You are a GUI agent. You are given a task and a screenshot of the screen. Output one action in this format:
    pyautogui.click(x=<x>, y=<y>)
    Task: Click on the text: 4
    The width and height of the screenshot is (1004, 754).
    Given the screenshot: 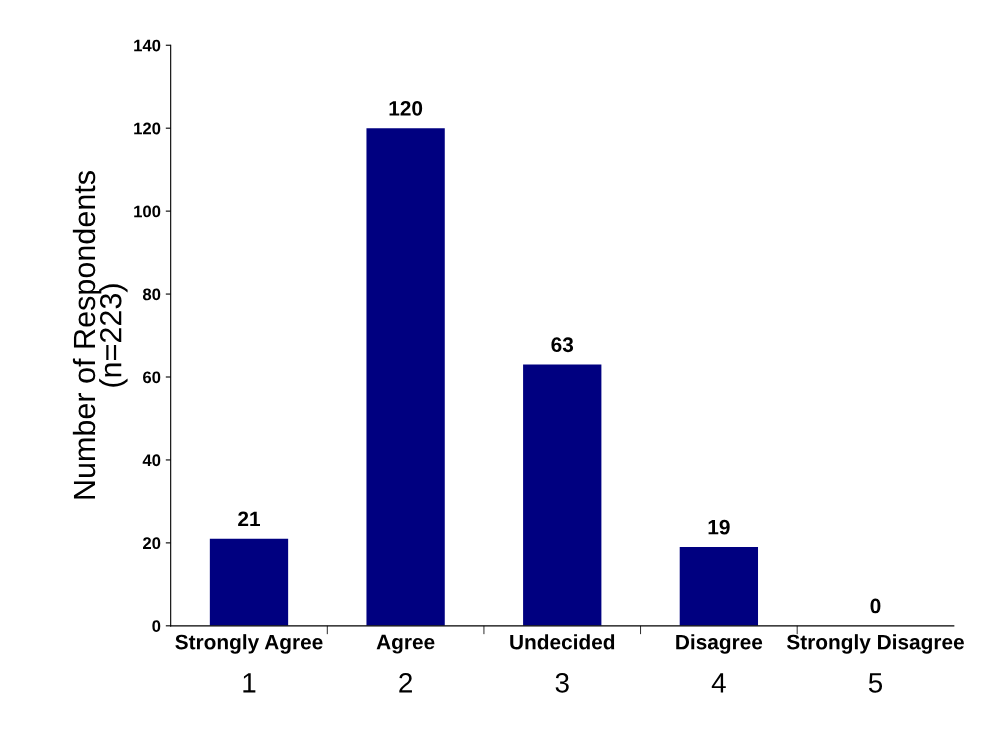 What is the action you would take?
    pyautogui.click(x=718, y=683)
    